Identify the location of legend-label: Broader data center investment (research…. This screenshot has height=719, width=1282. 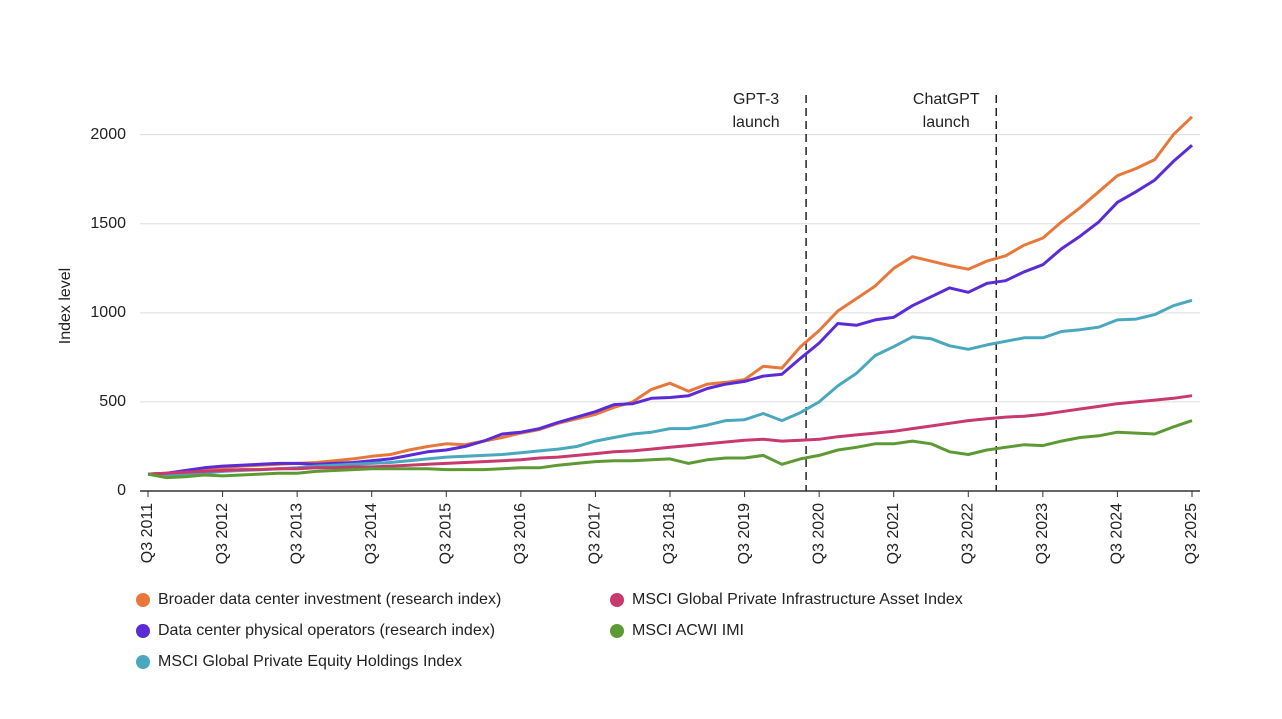
(329, 599).